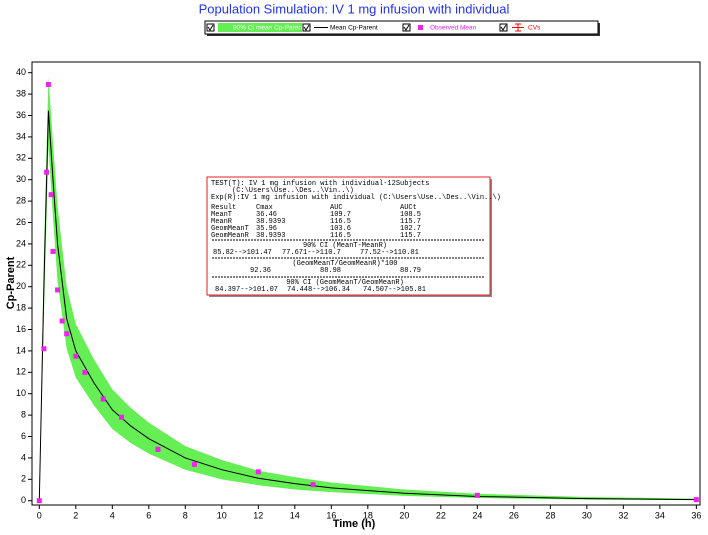 This screenshot has width=708, height=535. I want to click on annotation-text: GeomMeanT, so click(230, 229).